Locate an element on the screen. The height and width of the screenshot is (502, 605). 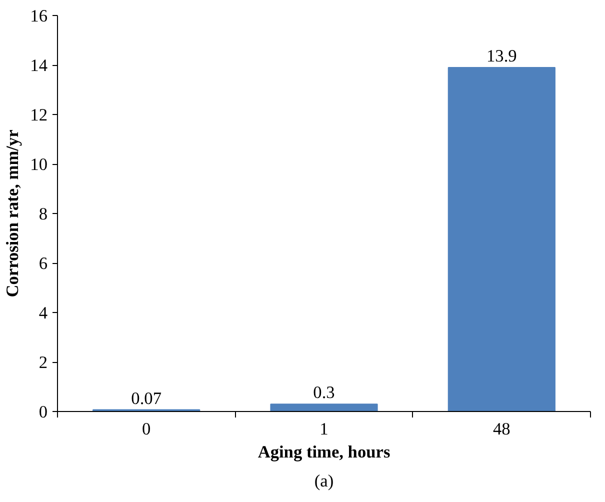
data-label: 0.3 is located at coordinates (324, 392).